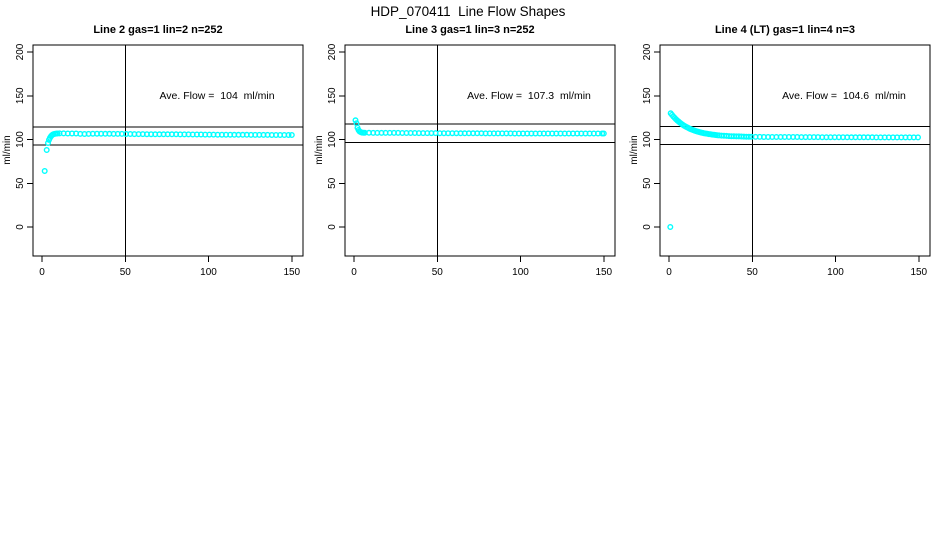 The image size is (936, 540). I want to click on ave-flow-annotation: Ave. Flow = 104 ml/min, so click(217, 96).